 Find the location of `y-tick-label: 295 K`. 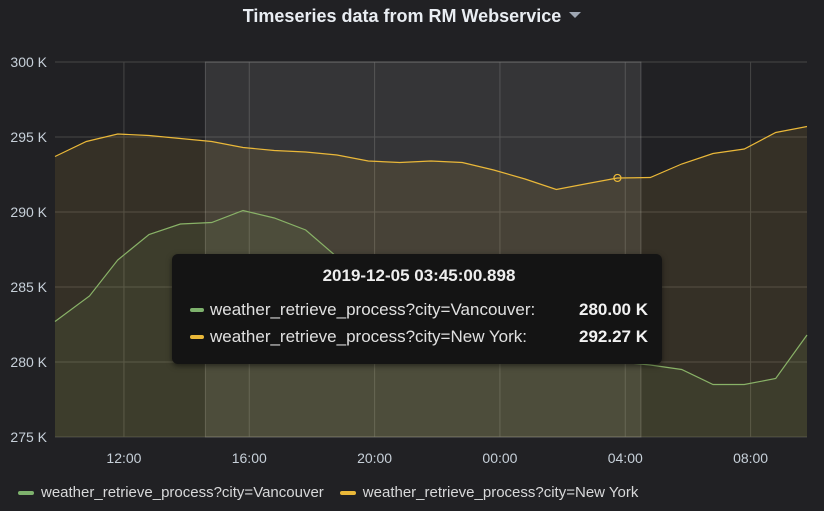

y-tick-label: 295 K is located at coordinates (28, 137).